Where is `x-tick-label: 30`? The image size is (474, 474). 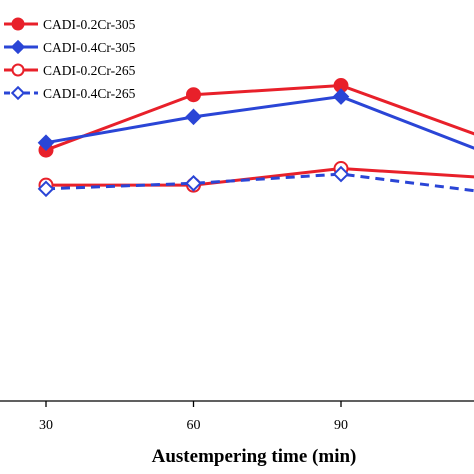 x-tick-label: 30 is located at coordinates (46, 425).